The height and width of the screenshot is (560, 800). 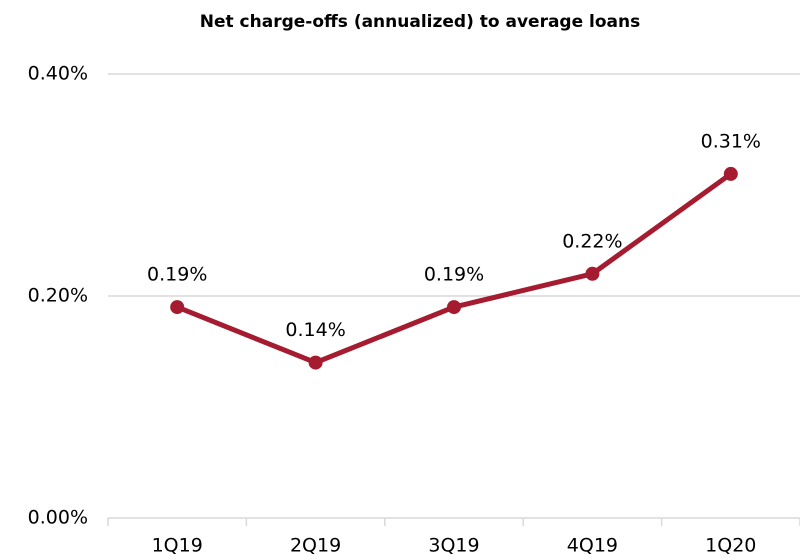 I want to click on data-label: 0.14%, so click(x=315, y=330).